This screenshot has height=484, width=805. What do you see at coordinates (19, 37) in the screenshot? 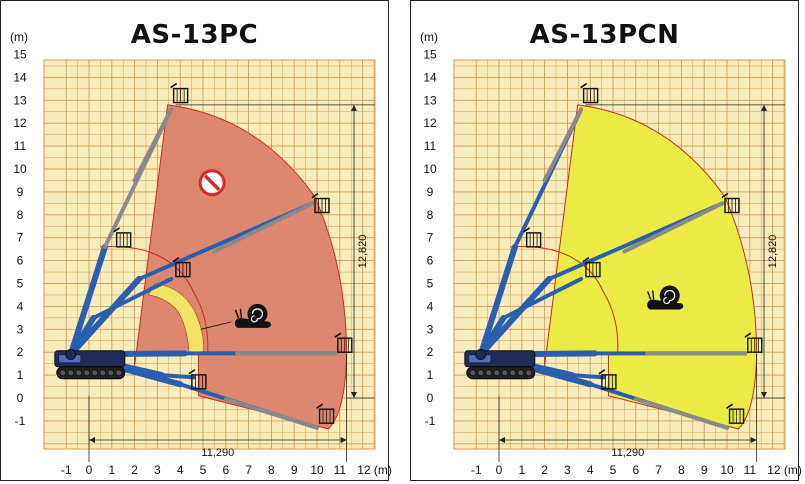
I see `y-unit-label: (m)` at bounding box center [19, 37].